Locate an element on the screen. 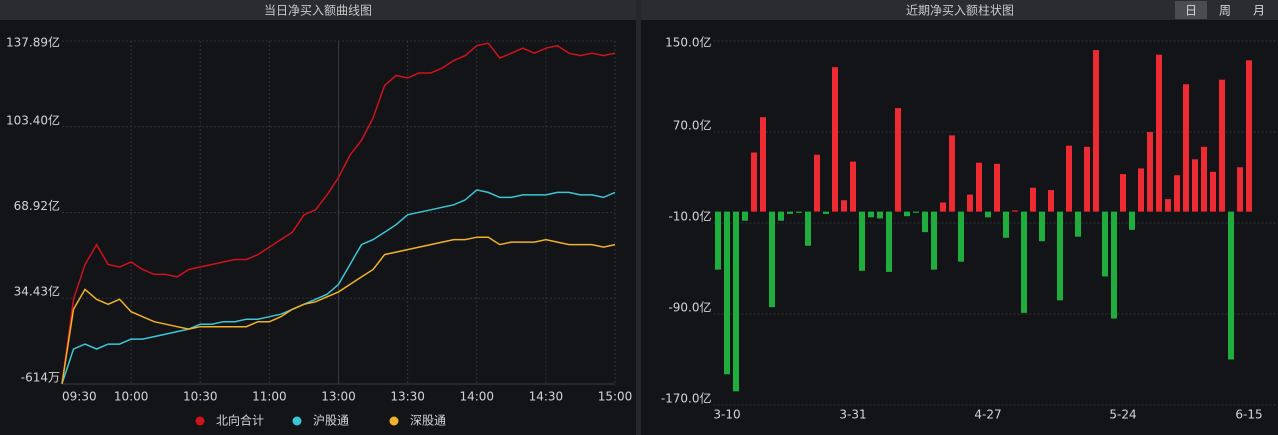 The image size is (1278, 435). tab-label: 周 is located at coordinates (1225, 11).